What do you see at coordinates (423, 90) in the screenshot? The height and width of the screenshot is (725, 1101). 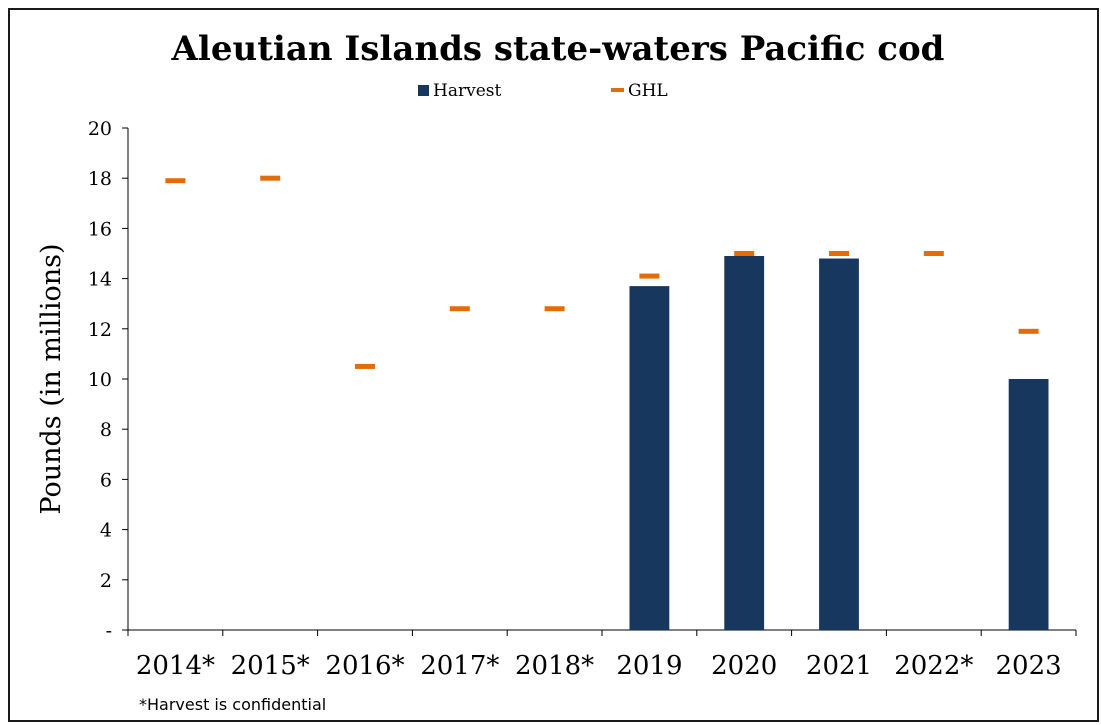 I see `legend-harvest-swatch` at bounding box center [423, 90].